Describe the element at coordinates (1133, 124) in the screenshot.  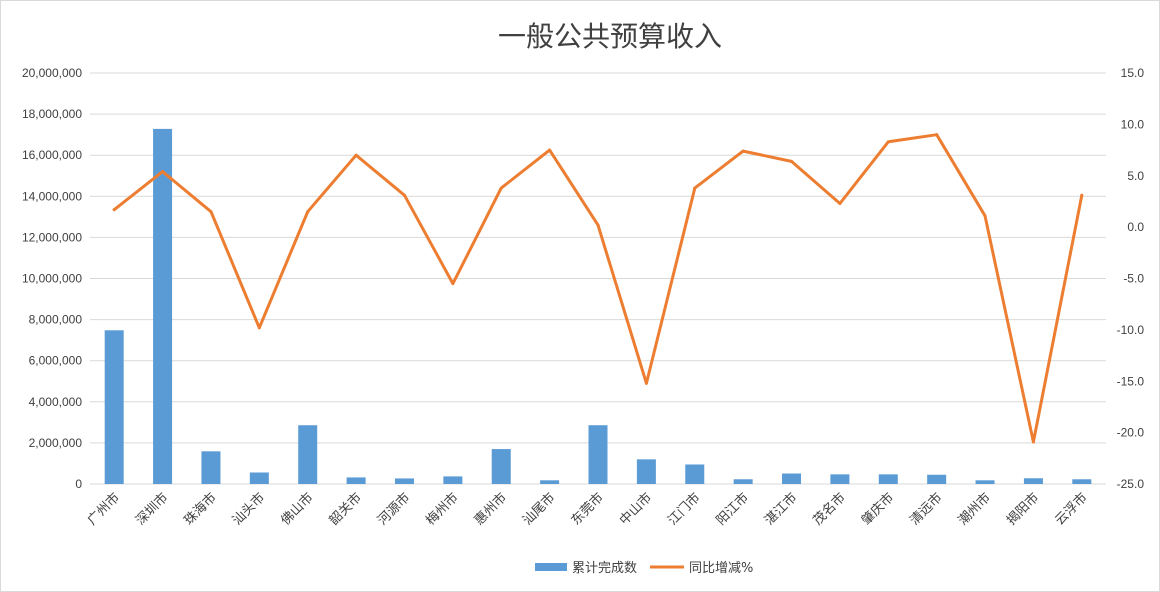
I see `right-tick-label: 10.0` at that location.